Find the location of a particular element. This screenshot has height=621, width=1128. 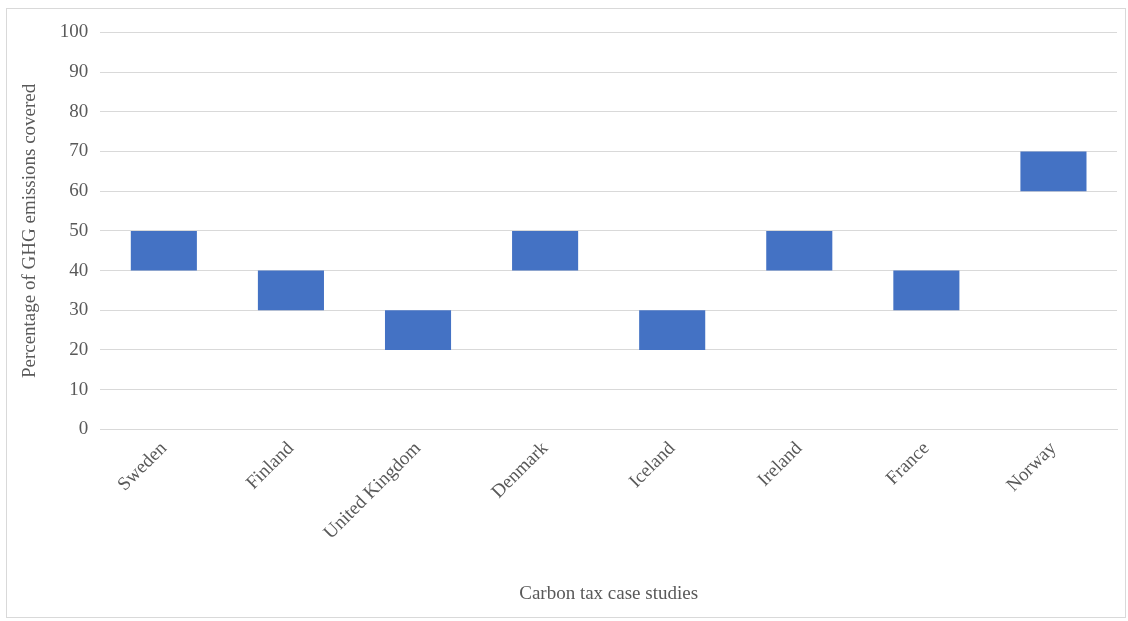

y-tick-label: 50 is located at coordinates (79, 229).